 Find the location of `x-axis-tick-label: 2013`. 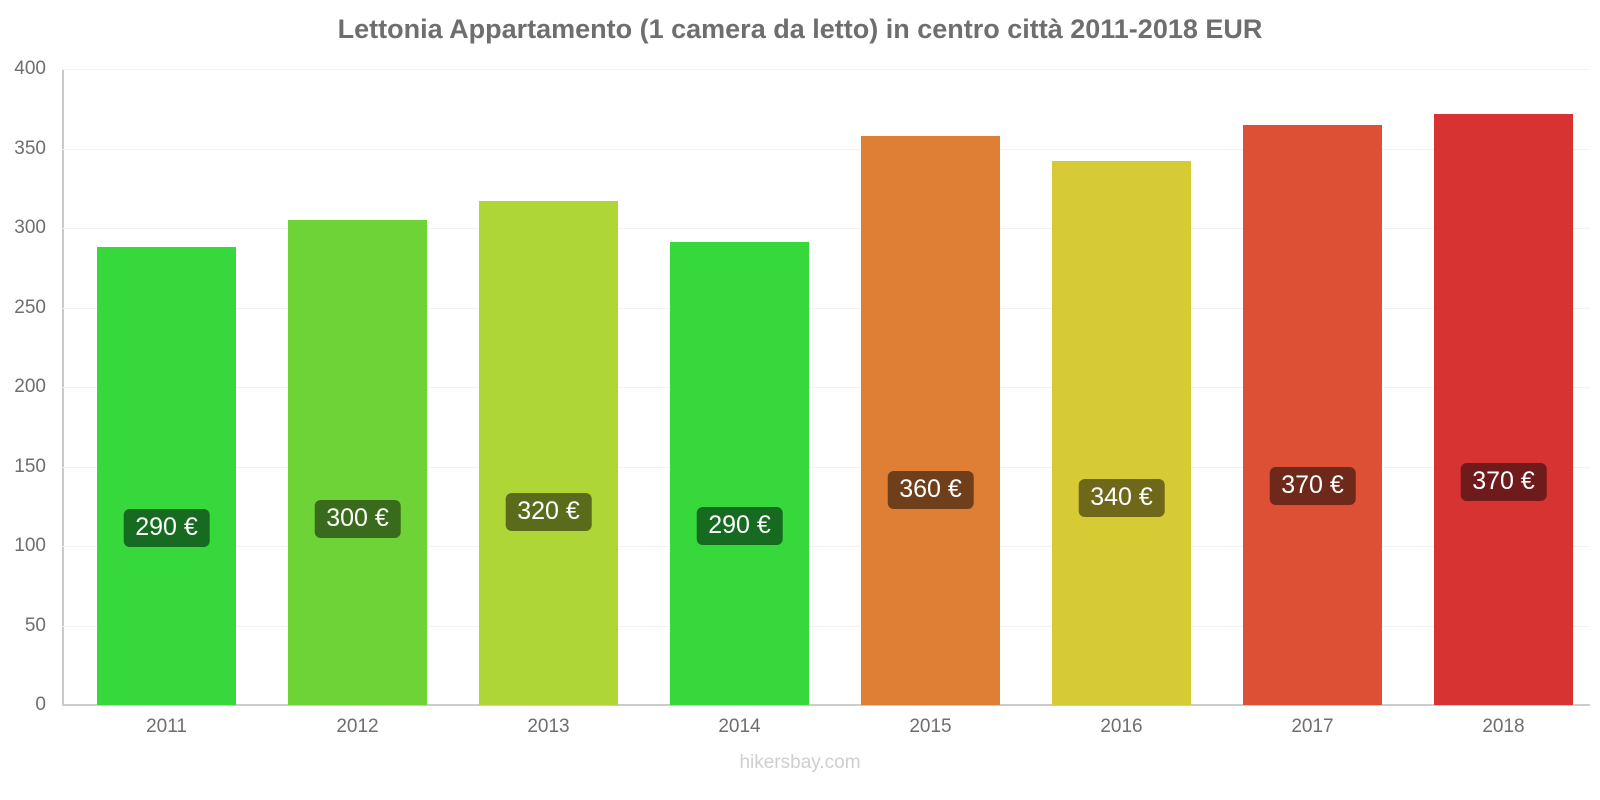

x-axis-tick-label: 2013 is located at coordinates (548, 726).